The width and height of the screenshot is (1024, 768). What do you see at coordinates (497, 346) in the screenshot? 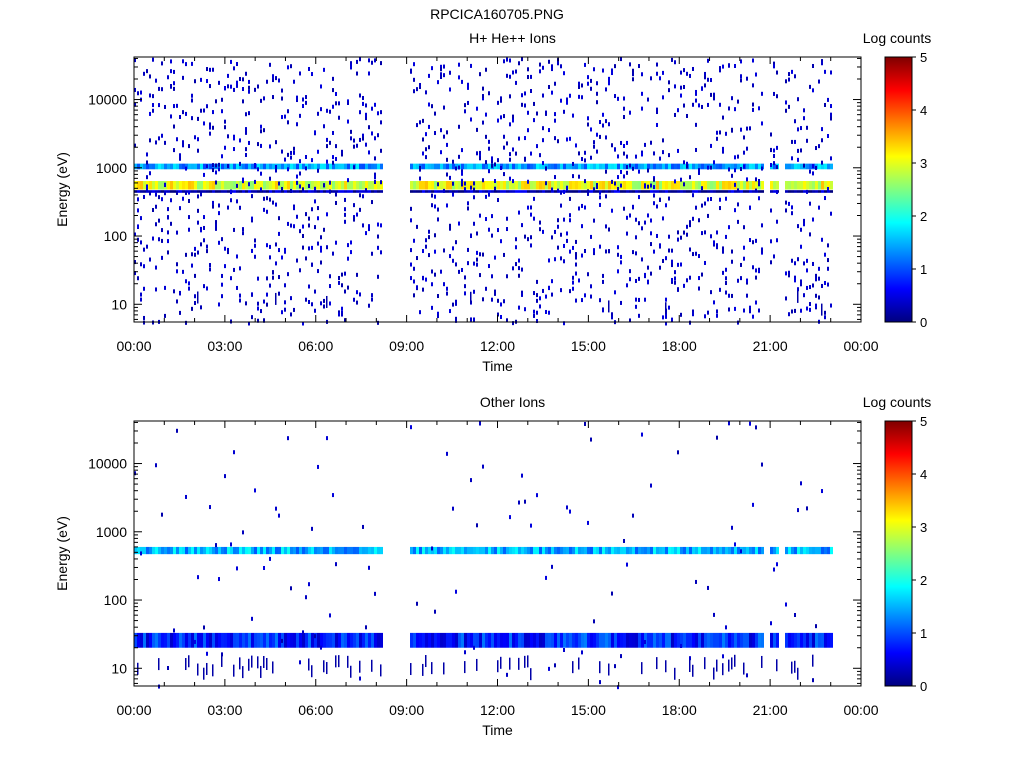
I see `x-tick-label: 12:00` at bounding box center [497, 346].